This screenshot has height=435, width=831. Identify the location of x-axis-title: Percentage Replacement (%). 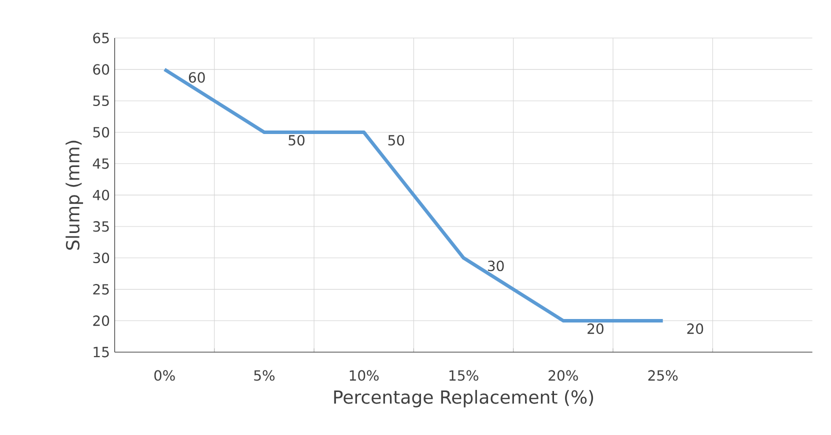
(464, 399).